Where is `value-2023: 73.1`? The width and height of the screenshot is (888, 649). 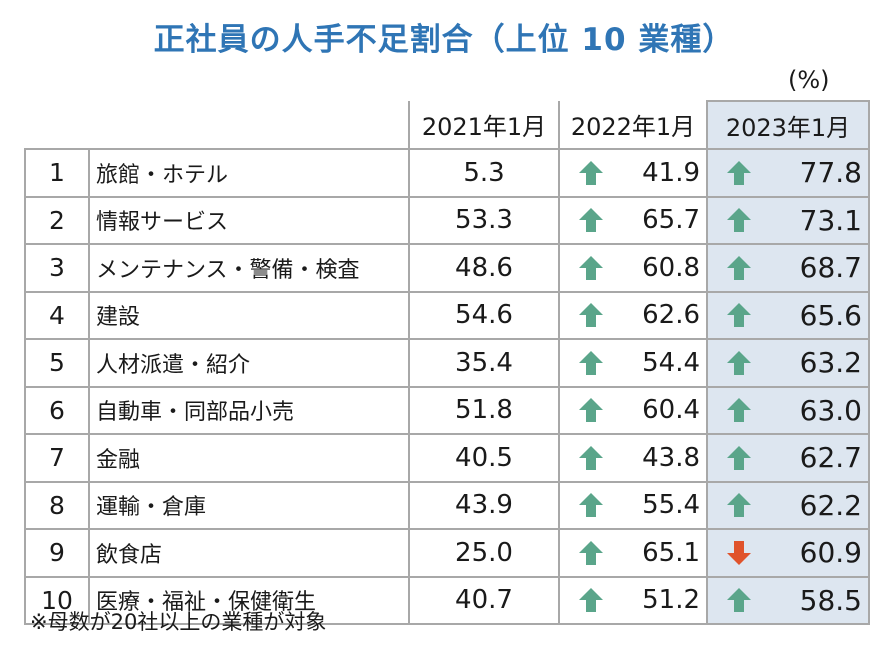
value-2023: 73.1 is located at coordinates (830, 220).